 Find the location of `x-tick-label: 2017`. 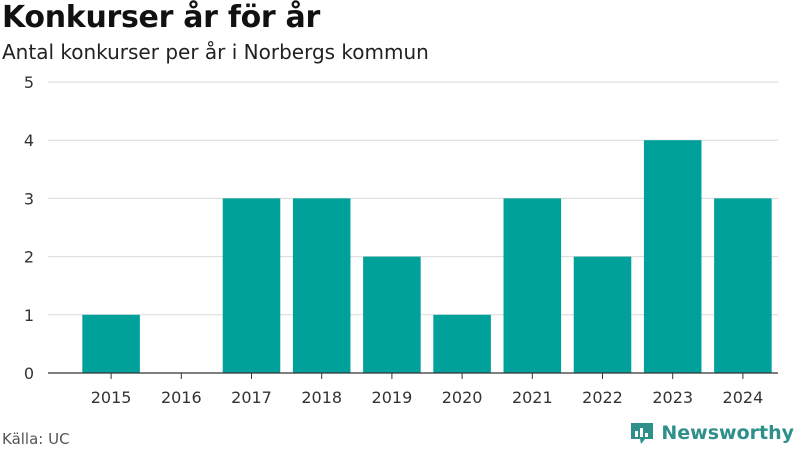

x-tick-label: 2017 is located at coordinates (251, 397).